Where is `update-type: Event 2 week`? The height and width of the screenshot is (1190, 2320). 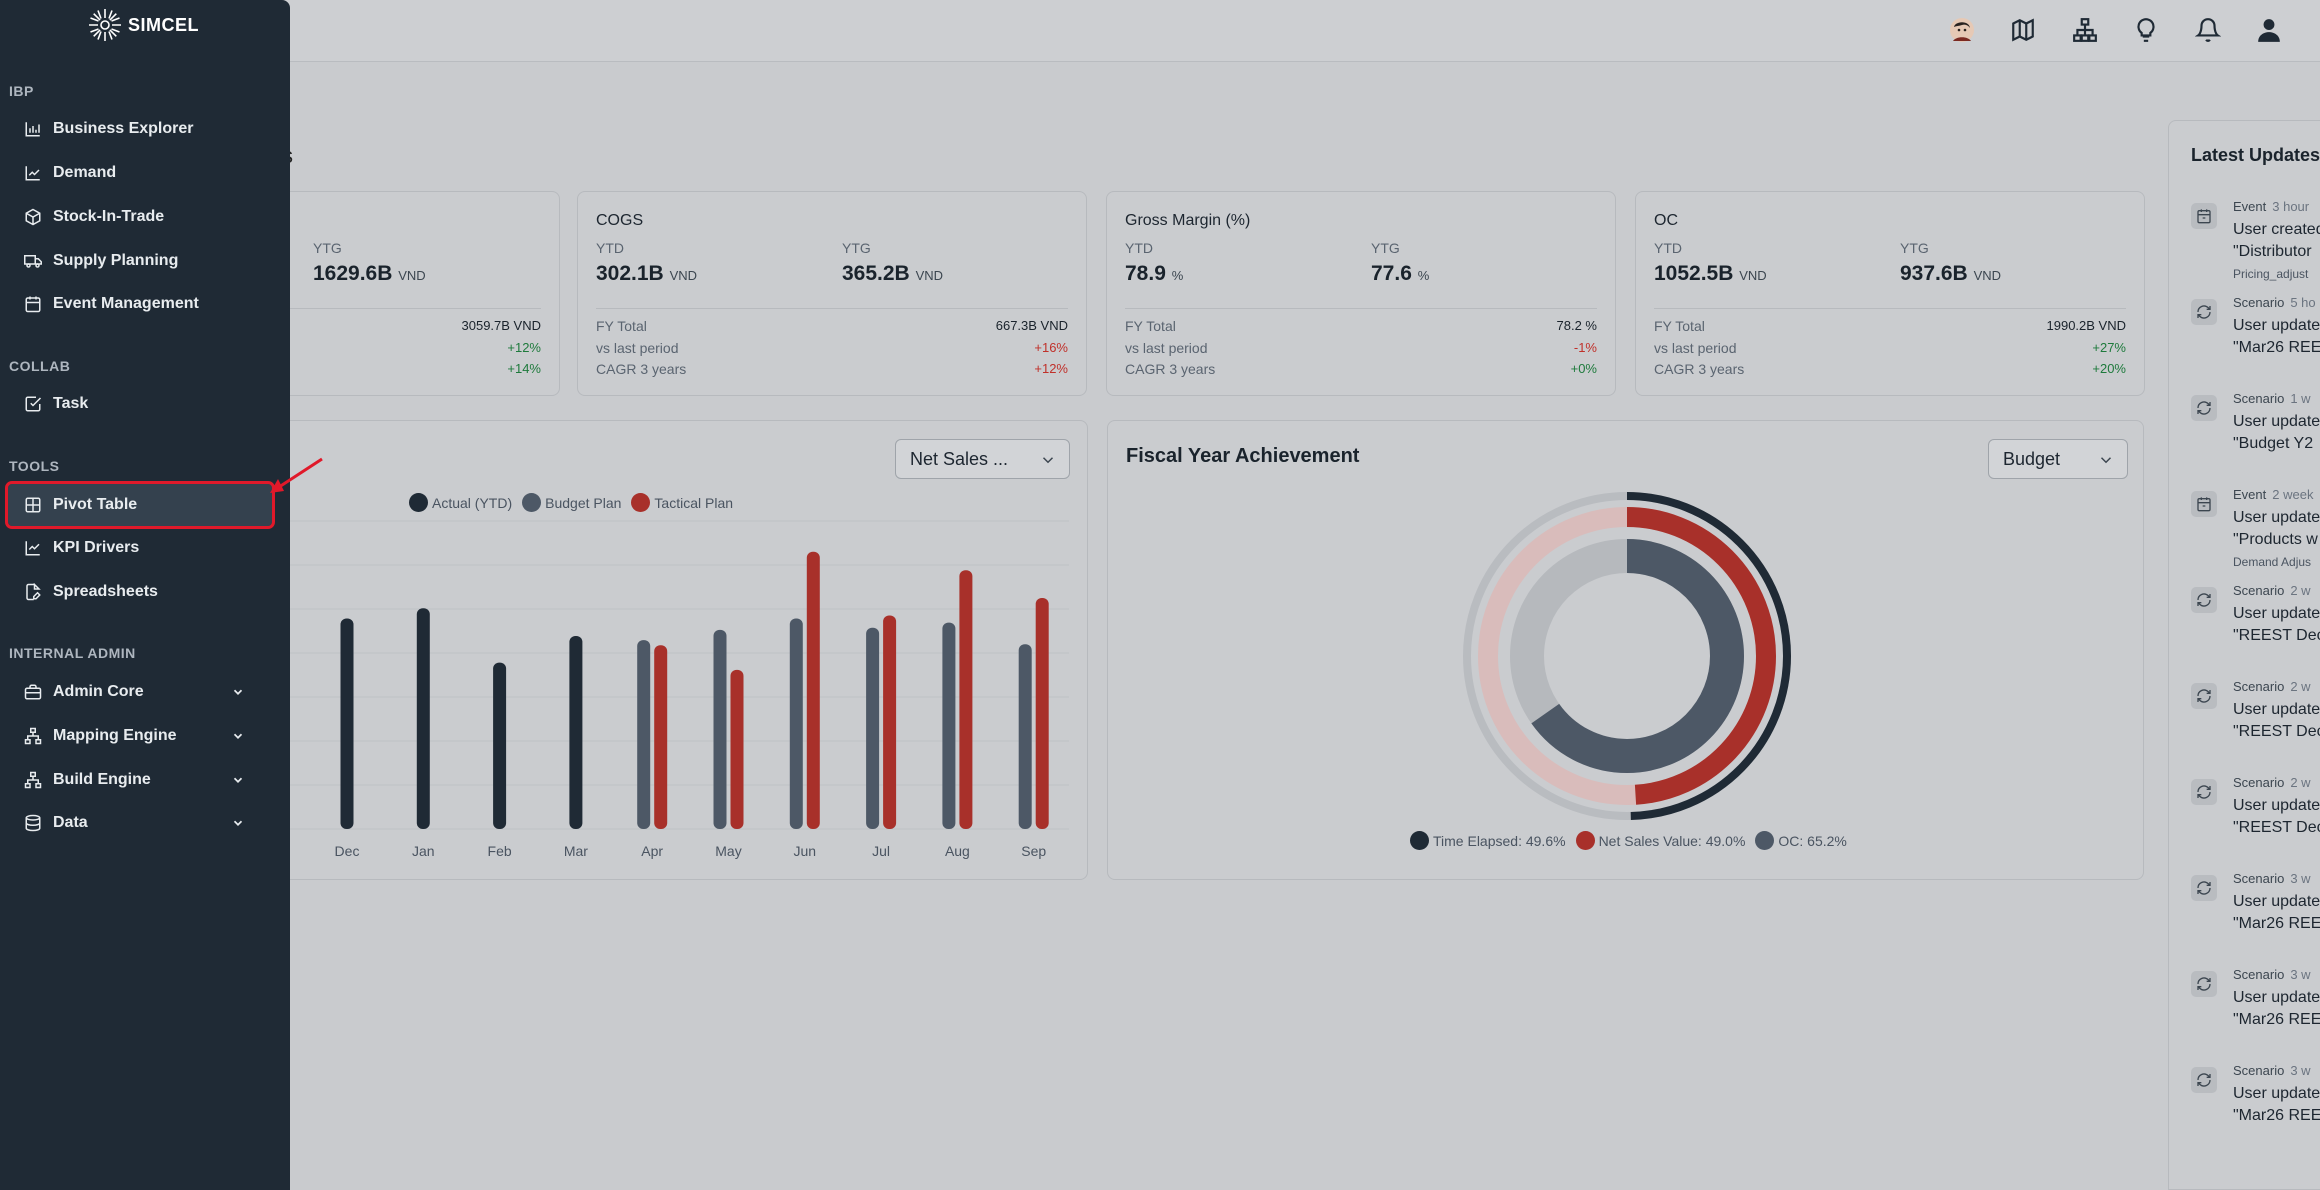 update-type: Event 2 week is located at coordinates (2273, 494).